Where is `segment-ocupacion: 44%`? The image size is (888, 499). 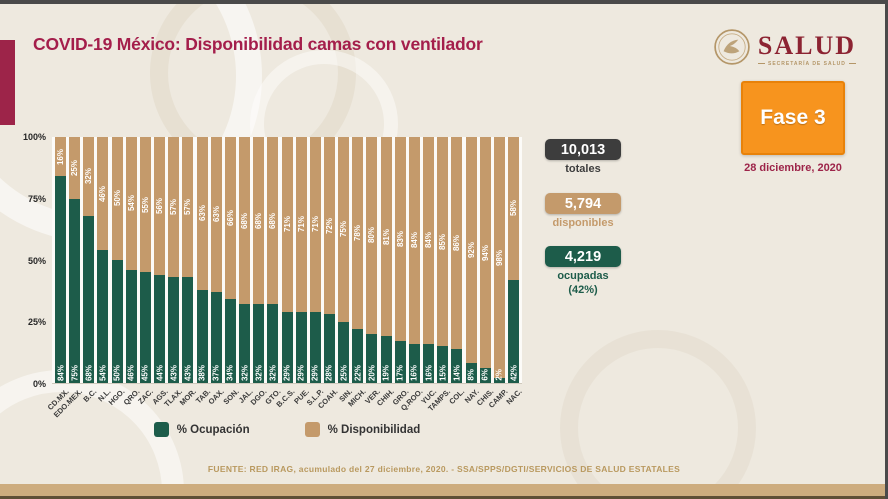
segment-ocupacion: 44% is located at coordinates (160, 328).